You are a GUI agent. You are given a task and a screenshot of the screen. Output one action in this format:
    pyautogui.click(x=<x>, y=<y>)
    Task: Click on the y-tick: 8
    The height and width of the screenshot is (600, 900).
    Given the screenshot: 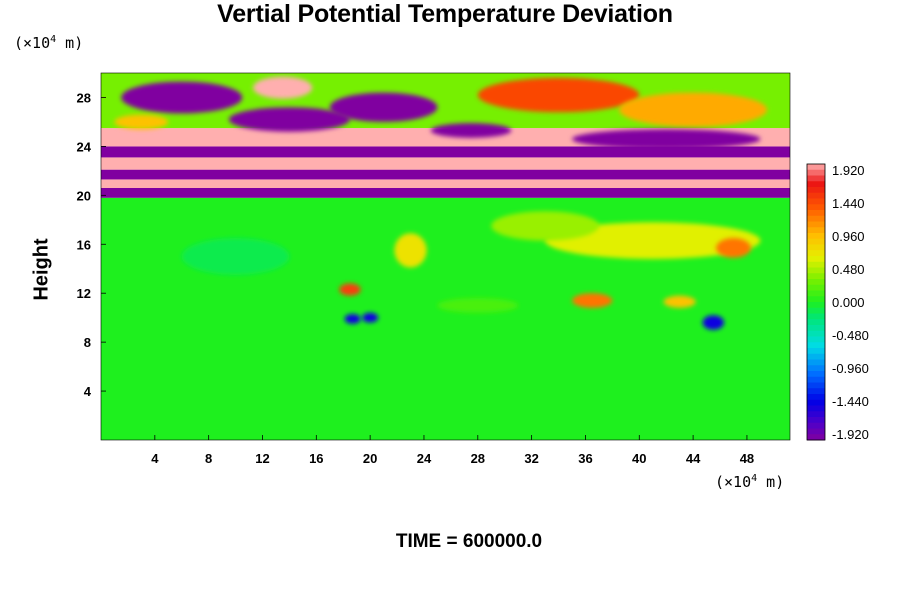 What is the action you would take?
    pyautogui.click(x=95, y=342)
    